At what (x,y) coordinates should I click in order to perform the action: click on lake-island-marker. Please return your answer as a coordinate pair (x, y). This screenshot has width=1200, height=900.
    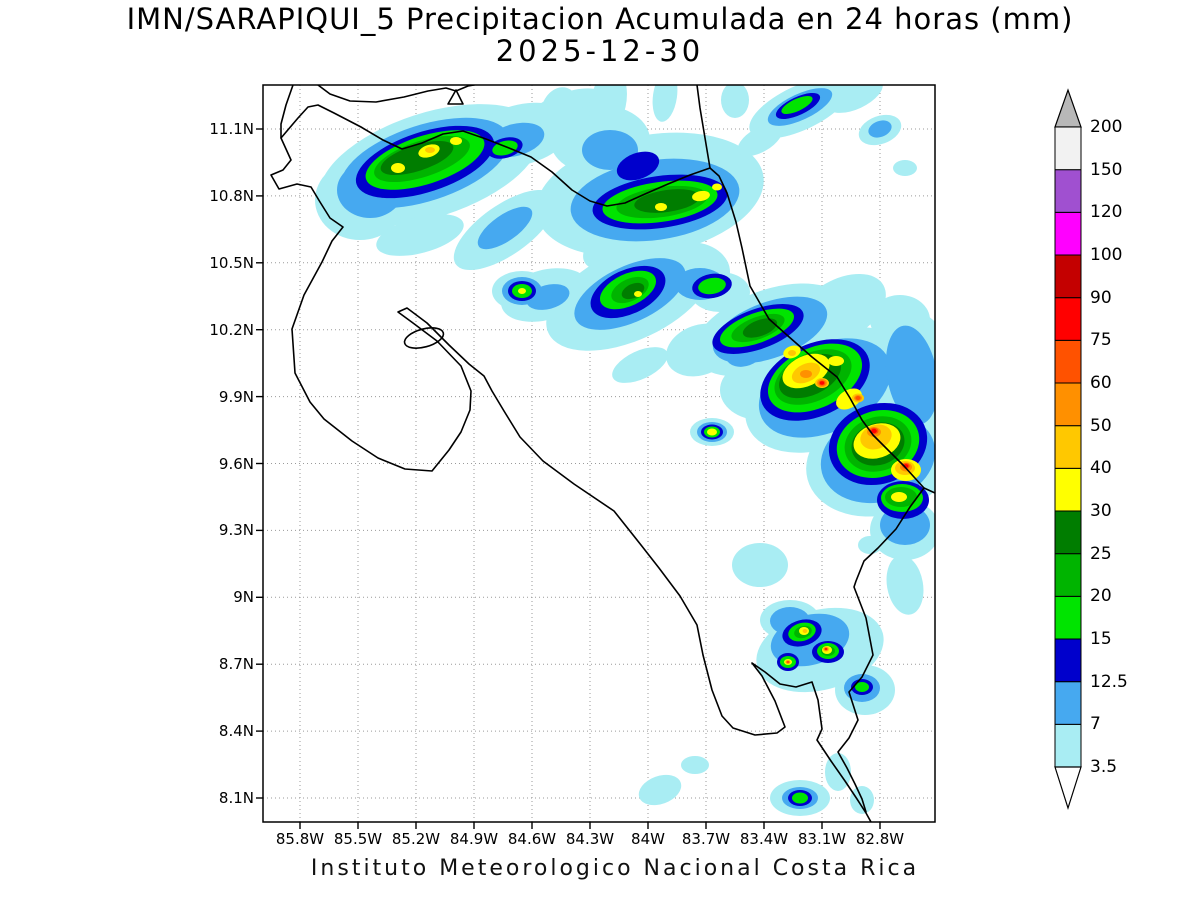
    Looking at the image, I should click on (455, 97).